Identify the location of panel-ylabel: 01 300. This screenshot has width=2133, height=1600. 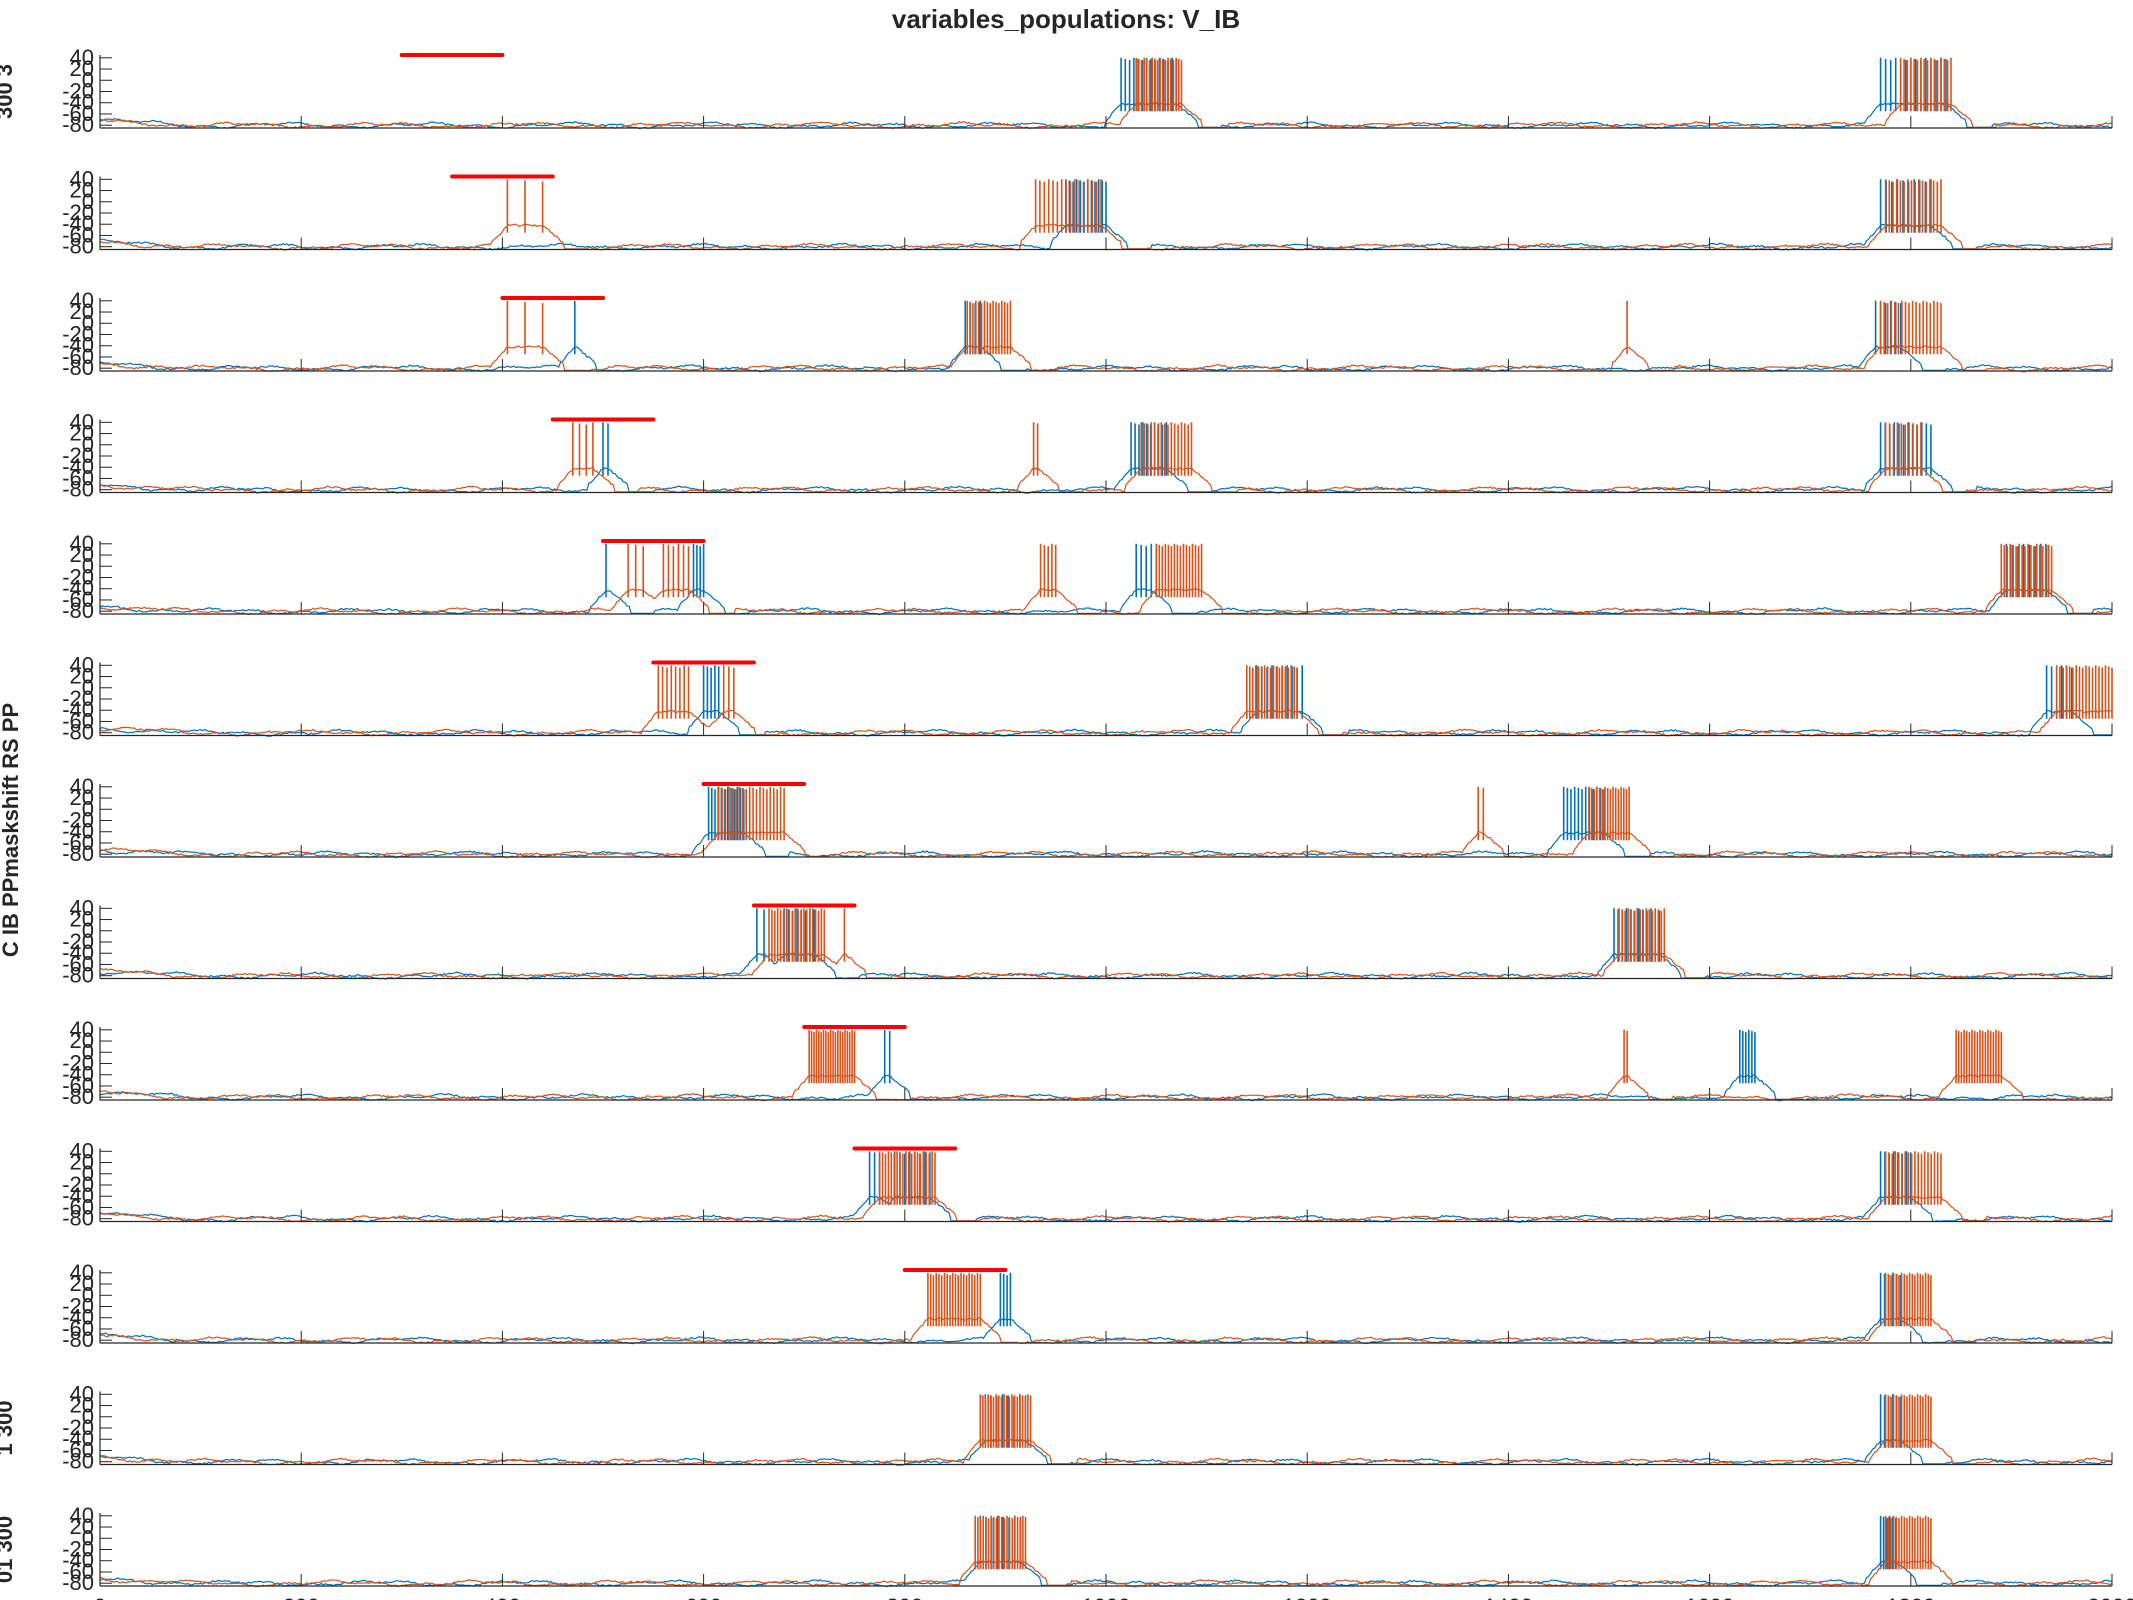
(8, 1549).